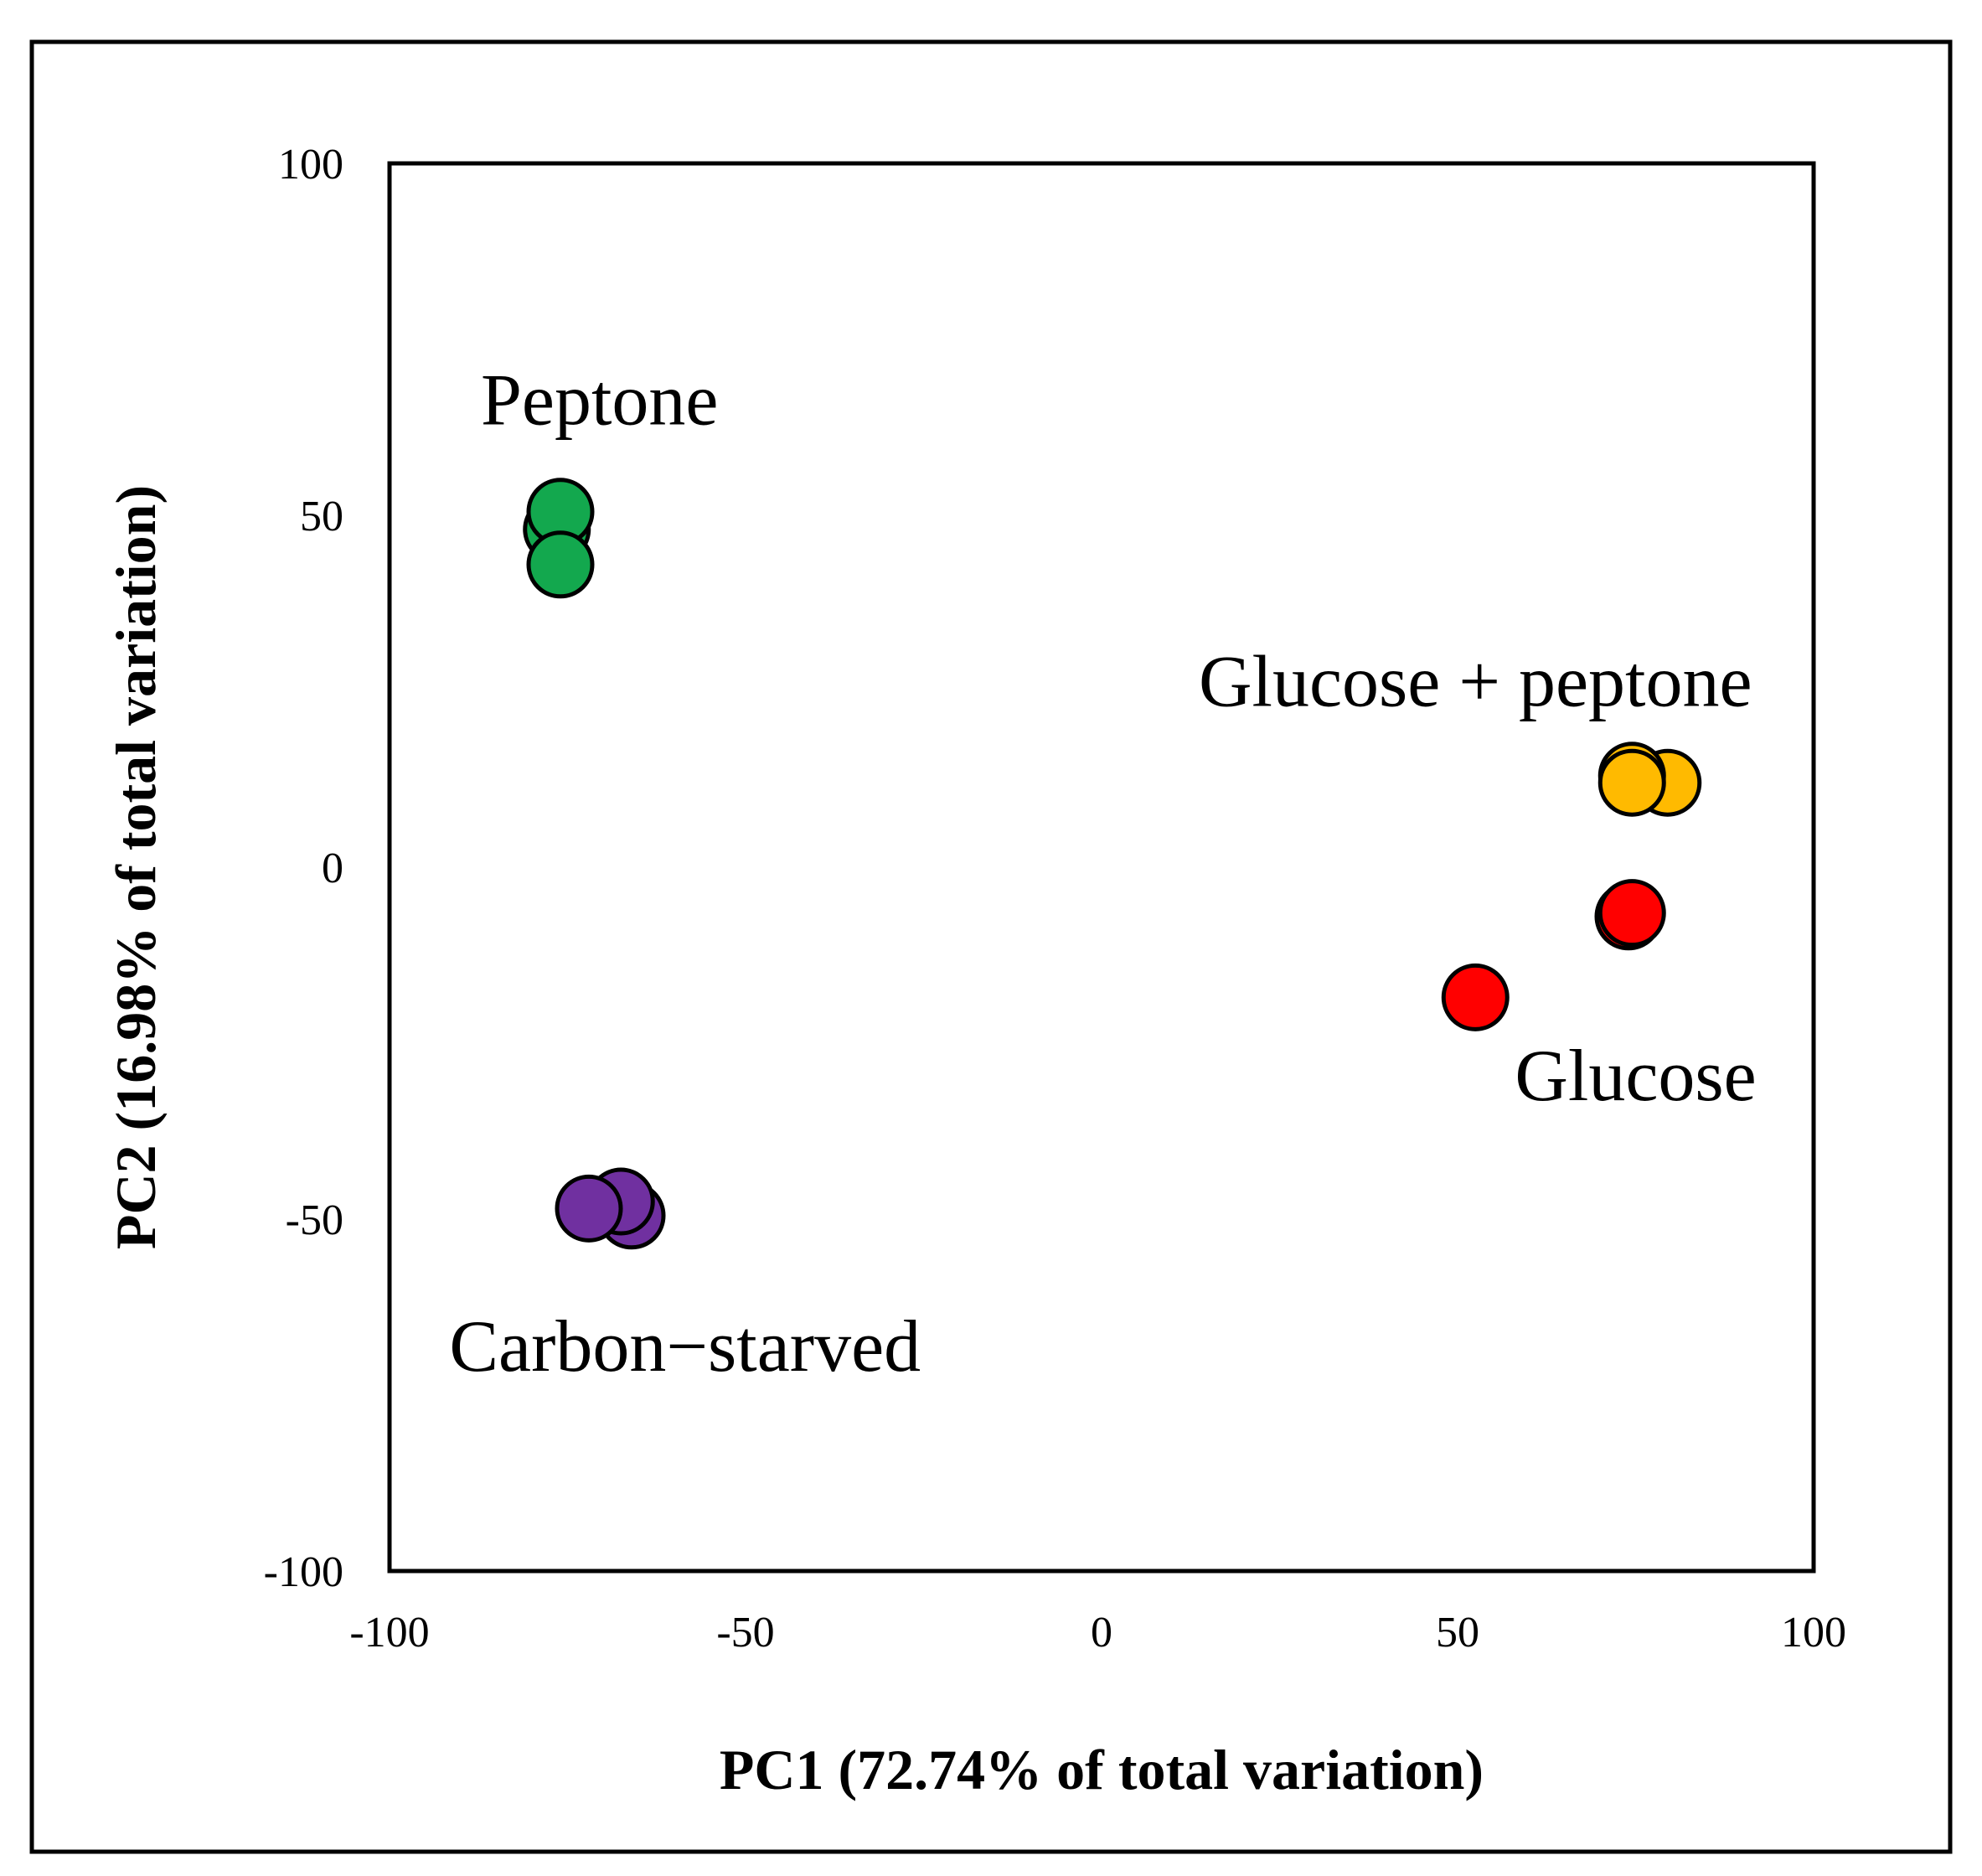 This screenshot has height=1876, width=1982. Describe the element at coordinates (1101, 1632) in the screenshot. I see `x-tick-label: 0` at that location.